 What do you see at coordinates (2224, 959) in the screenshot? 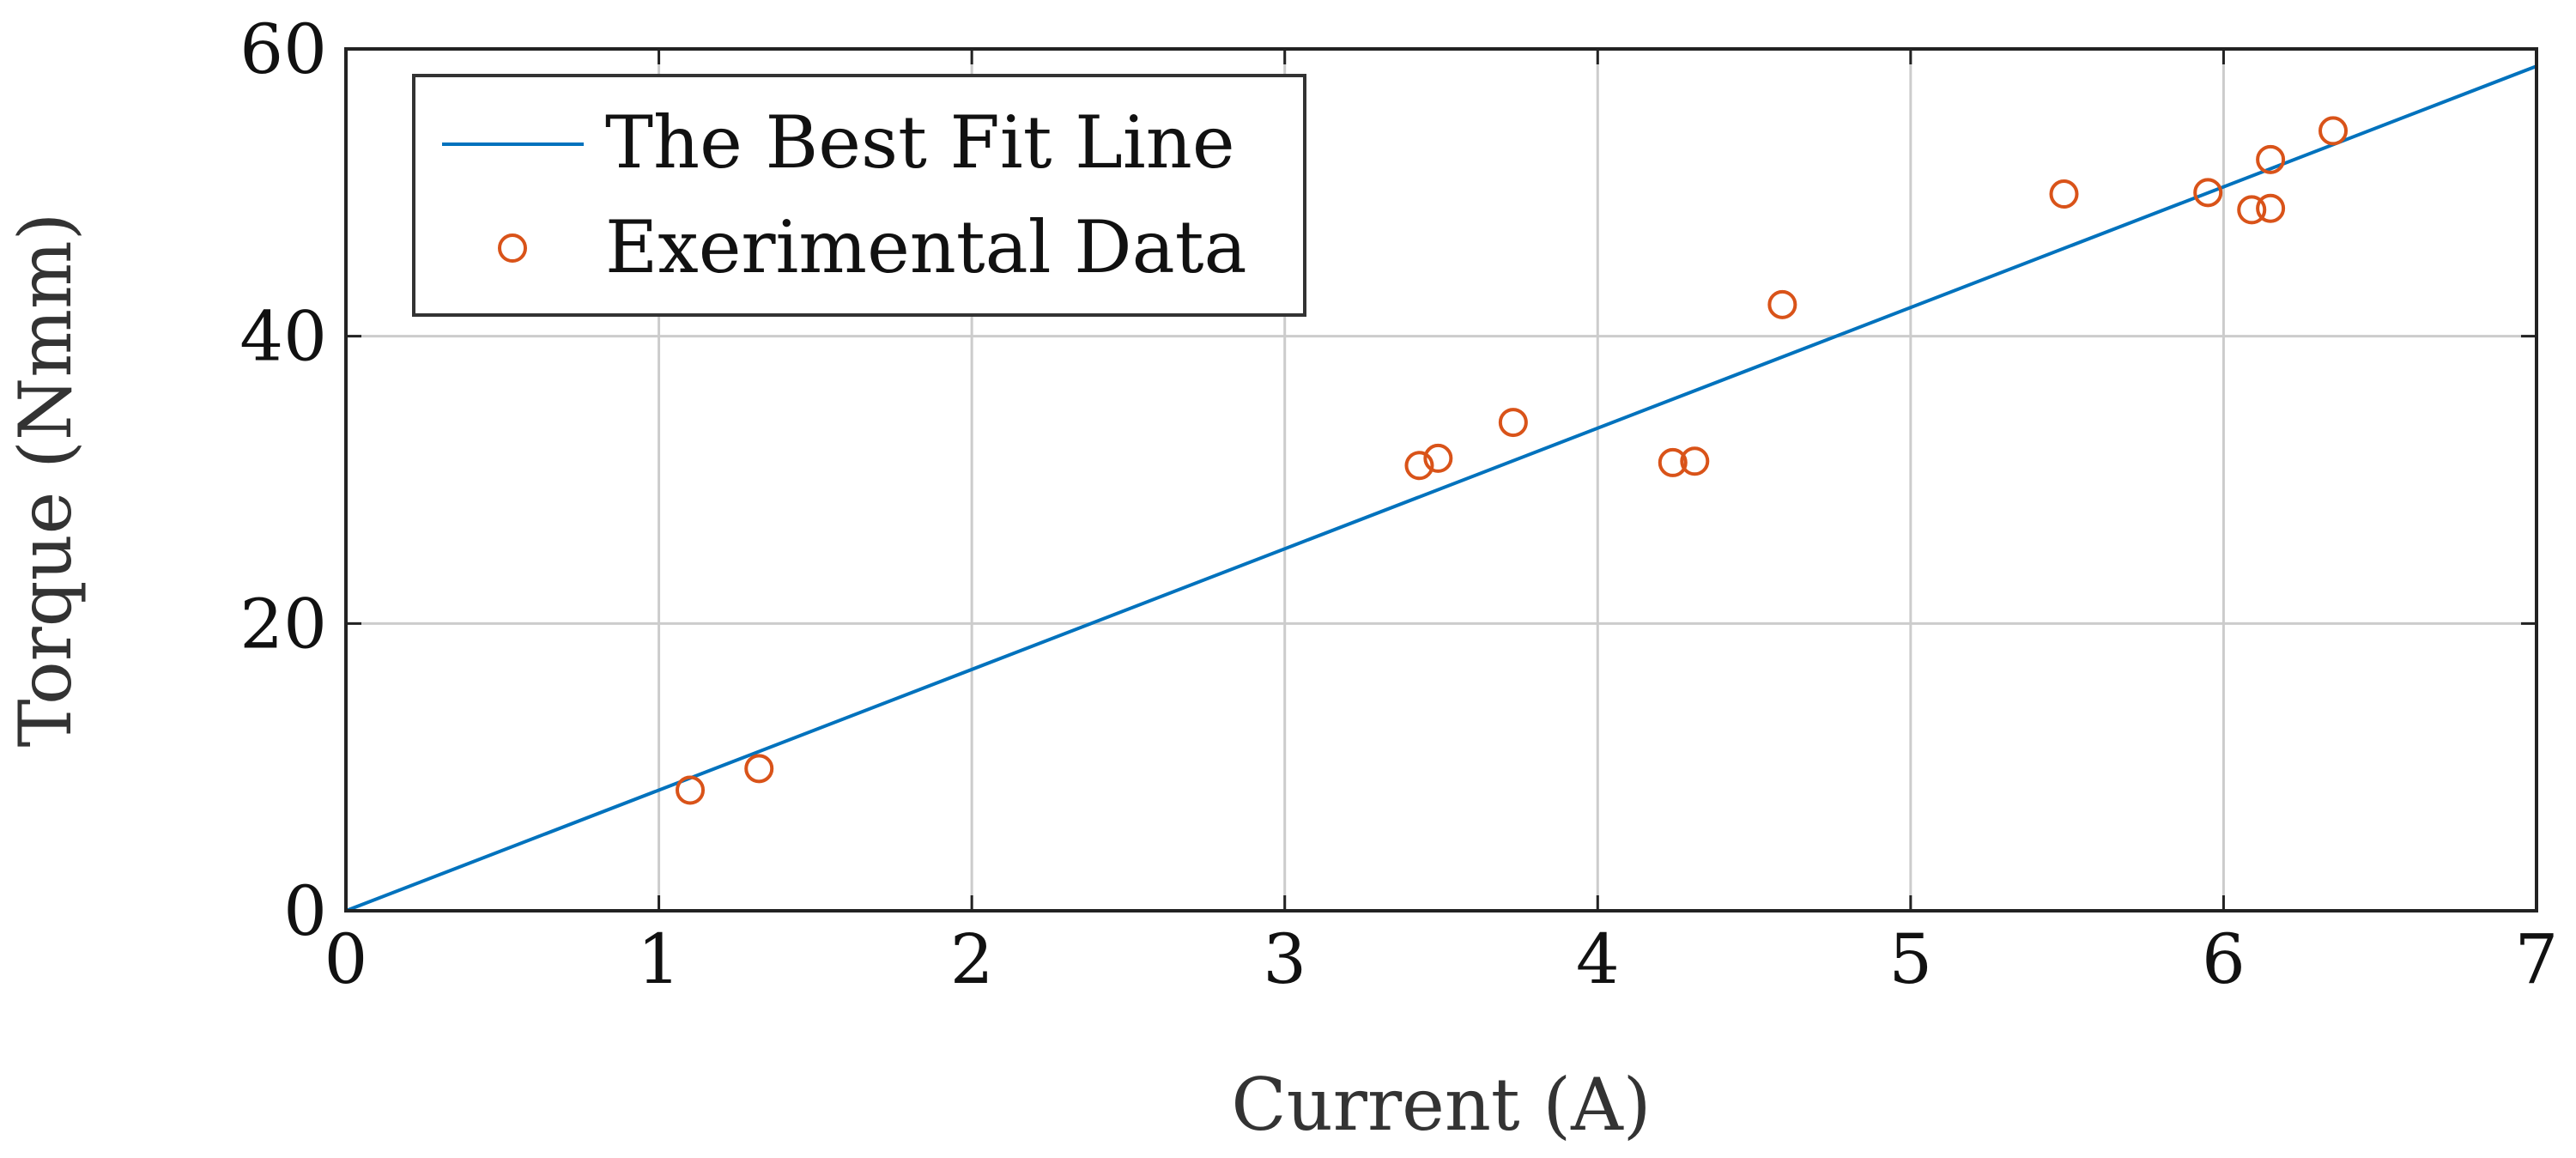
I see `x-tick-label: 6` at bounding box center [2224, 959].